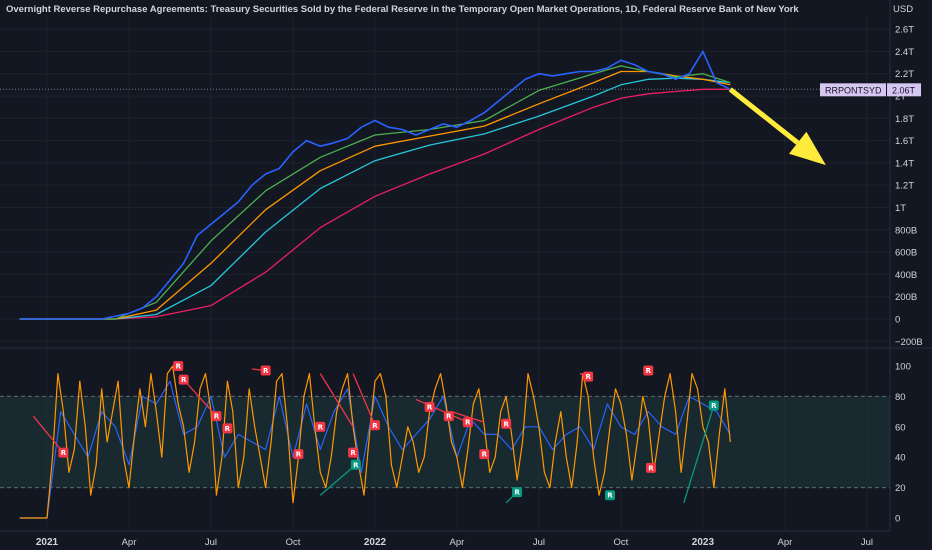 This screenshot has height=550, width=932. I want to click on trend-arrow-head, so click(807, 148).